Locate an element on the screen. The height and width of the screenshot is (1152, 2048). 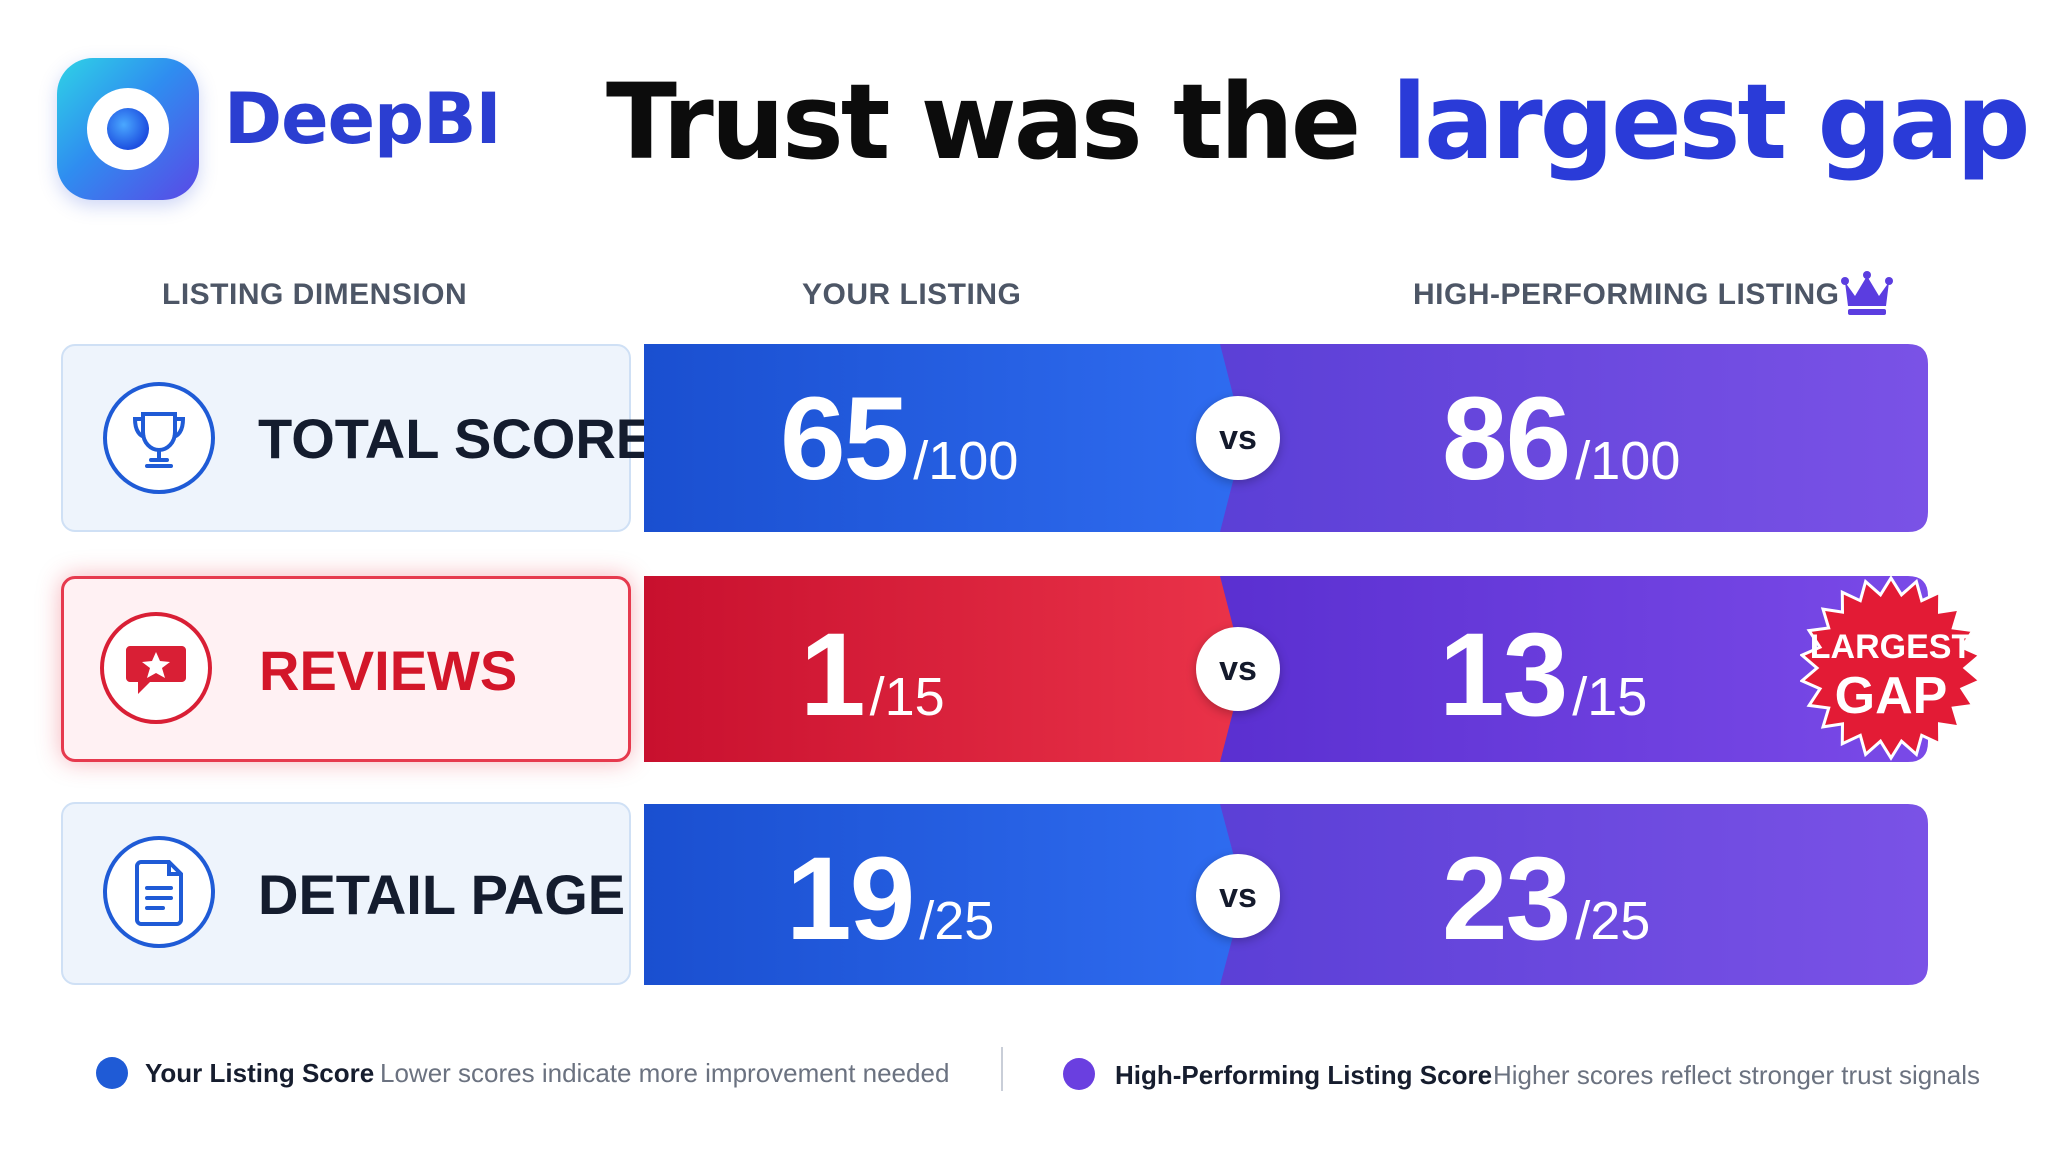
dimension-card-total-score: TOTAL SCORE is located at coordinates (357, 438).